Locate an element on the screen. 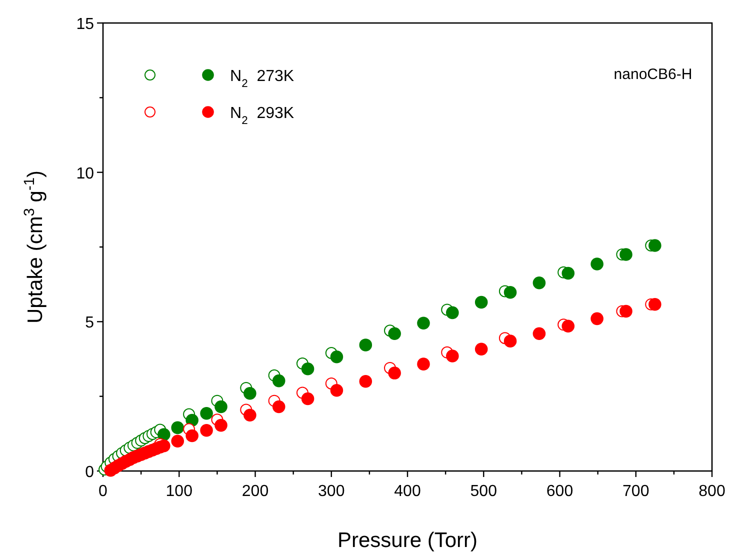 This screenshot has height=553, width=735. x-tick-label: 800 is located at coordinates (712, 491).